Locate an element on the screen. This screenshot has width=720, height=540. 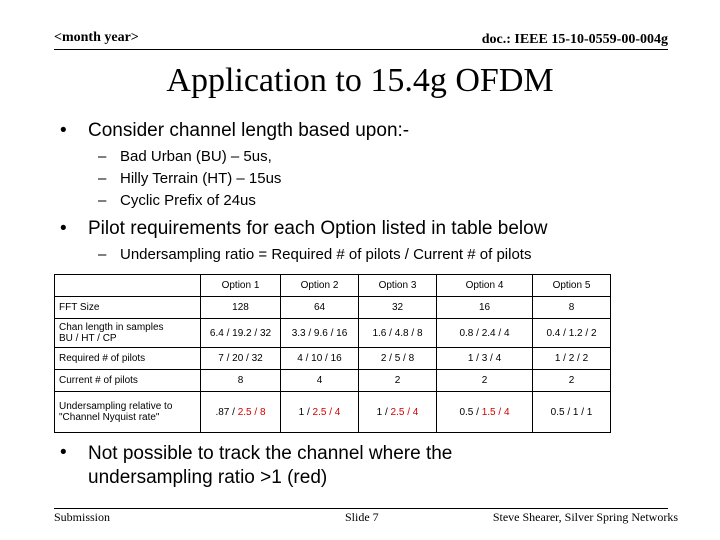
table-cell: 0.8 / 2.4 / 4 is located at coordinates (484, 333).